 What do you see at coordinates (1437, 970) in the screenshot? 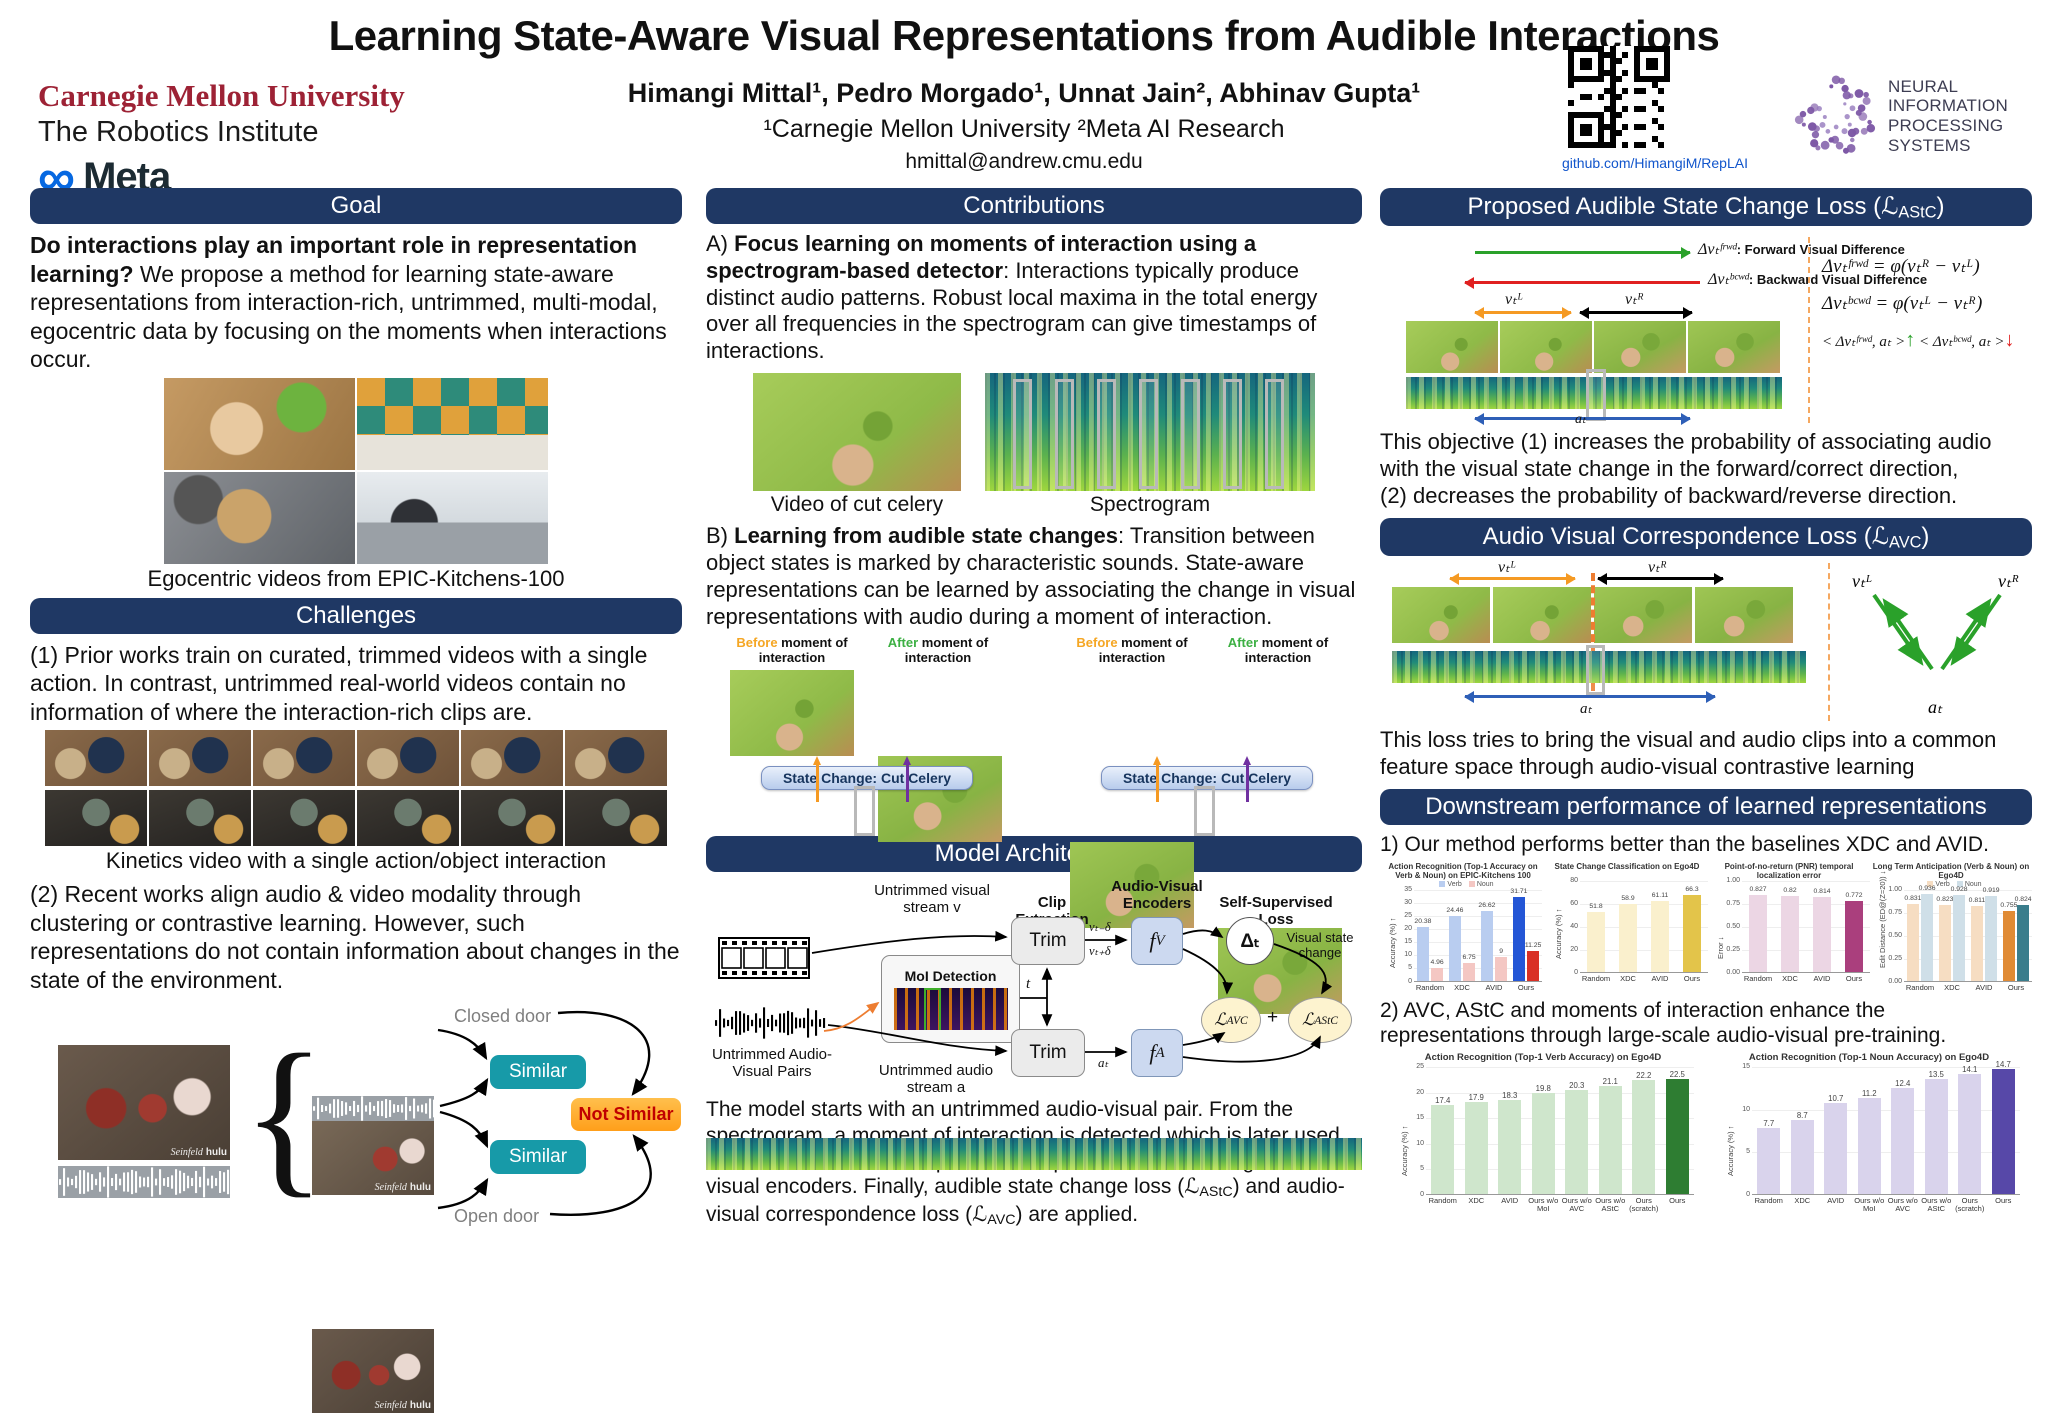
I see `bar: 4.96` at bounding box center [1437, 970].